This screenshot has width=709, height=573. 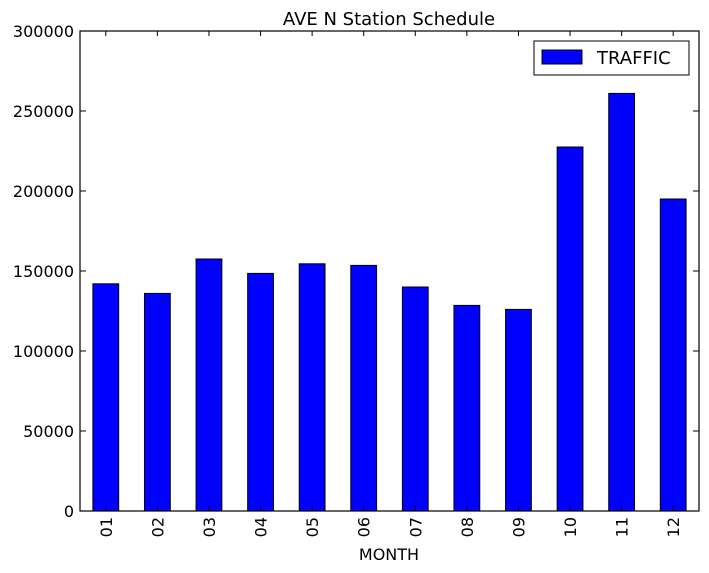 I want to click on x-tick-label-08: 08, so click(x=467, y=527).